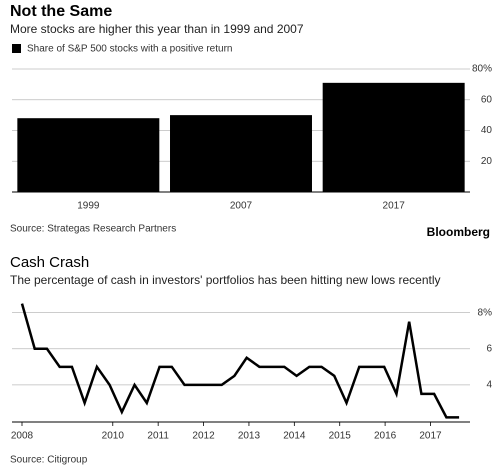 This screenshot has height=471, width=500. Describe the element at coordinates (340, 436) in the screenshot. I see `x-tick-label: 2015` at that location.